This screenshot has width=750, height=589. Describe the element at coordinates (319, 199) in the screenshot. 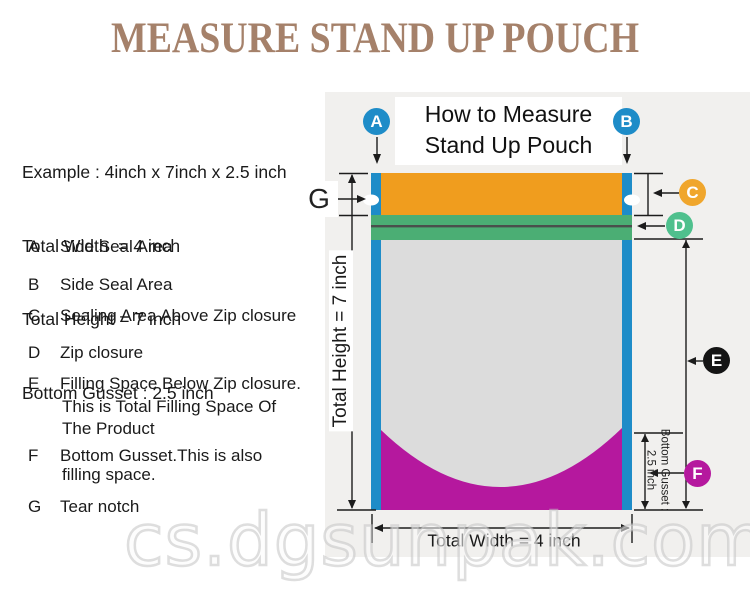

I see `badge-g: G` at that location.